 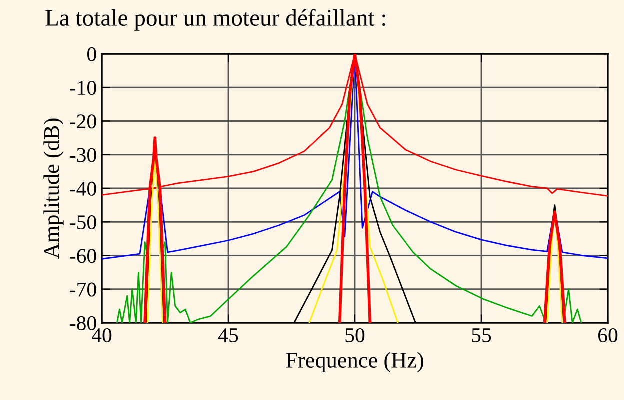 I want to click on x-tick-label: 45, so click(x=228, y=335).